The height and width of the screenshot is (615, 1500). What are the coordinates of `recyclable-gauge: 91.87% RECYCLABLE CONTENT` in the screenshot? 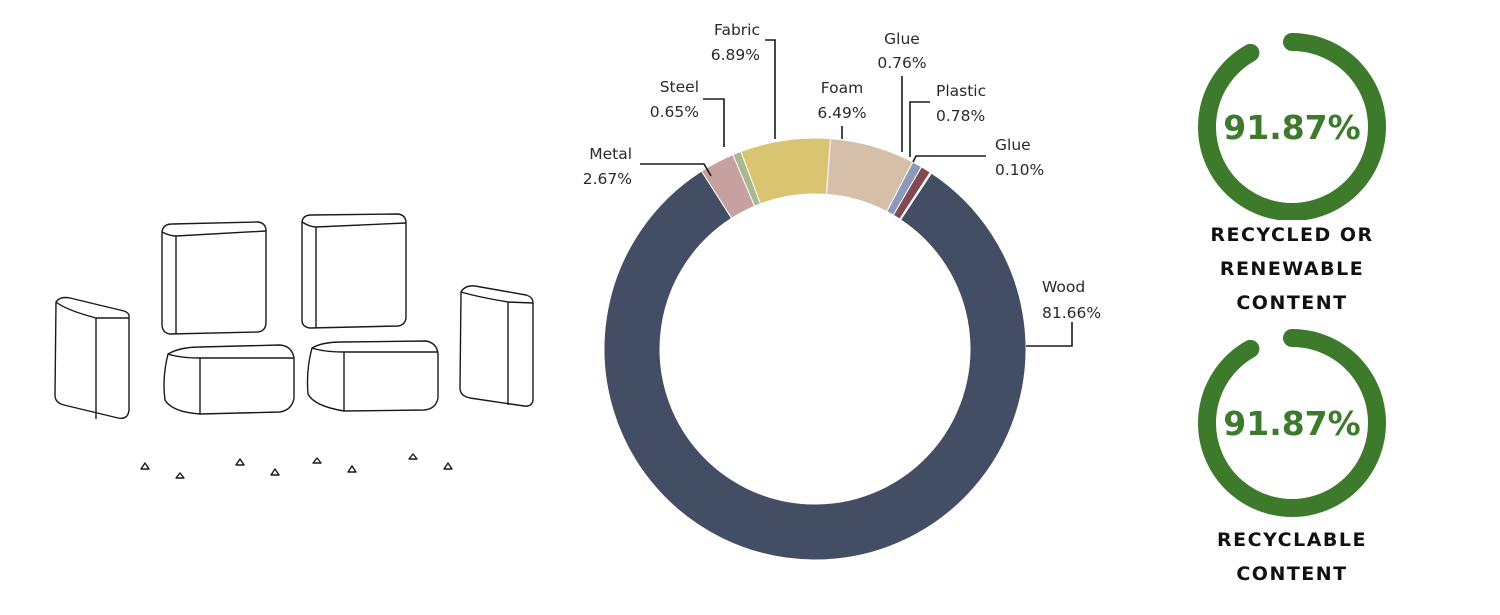 It's located at (1292, 458).